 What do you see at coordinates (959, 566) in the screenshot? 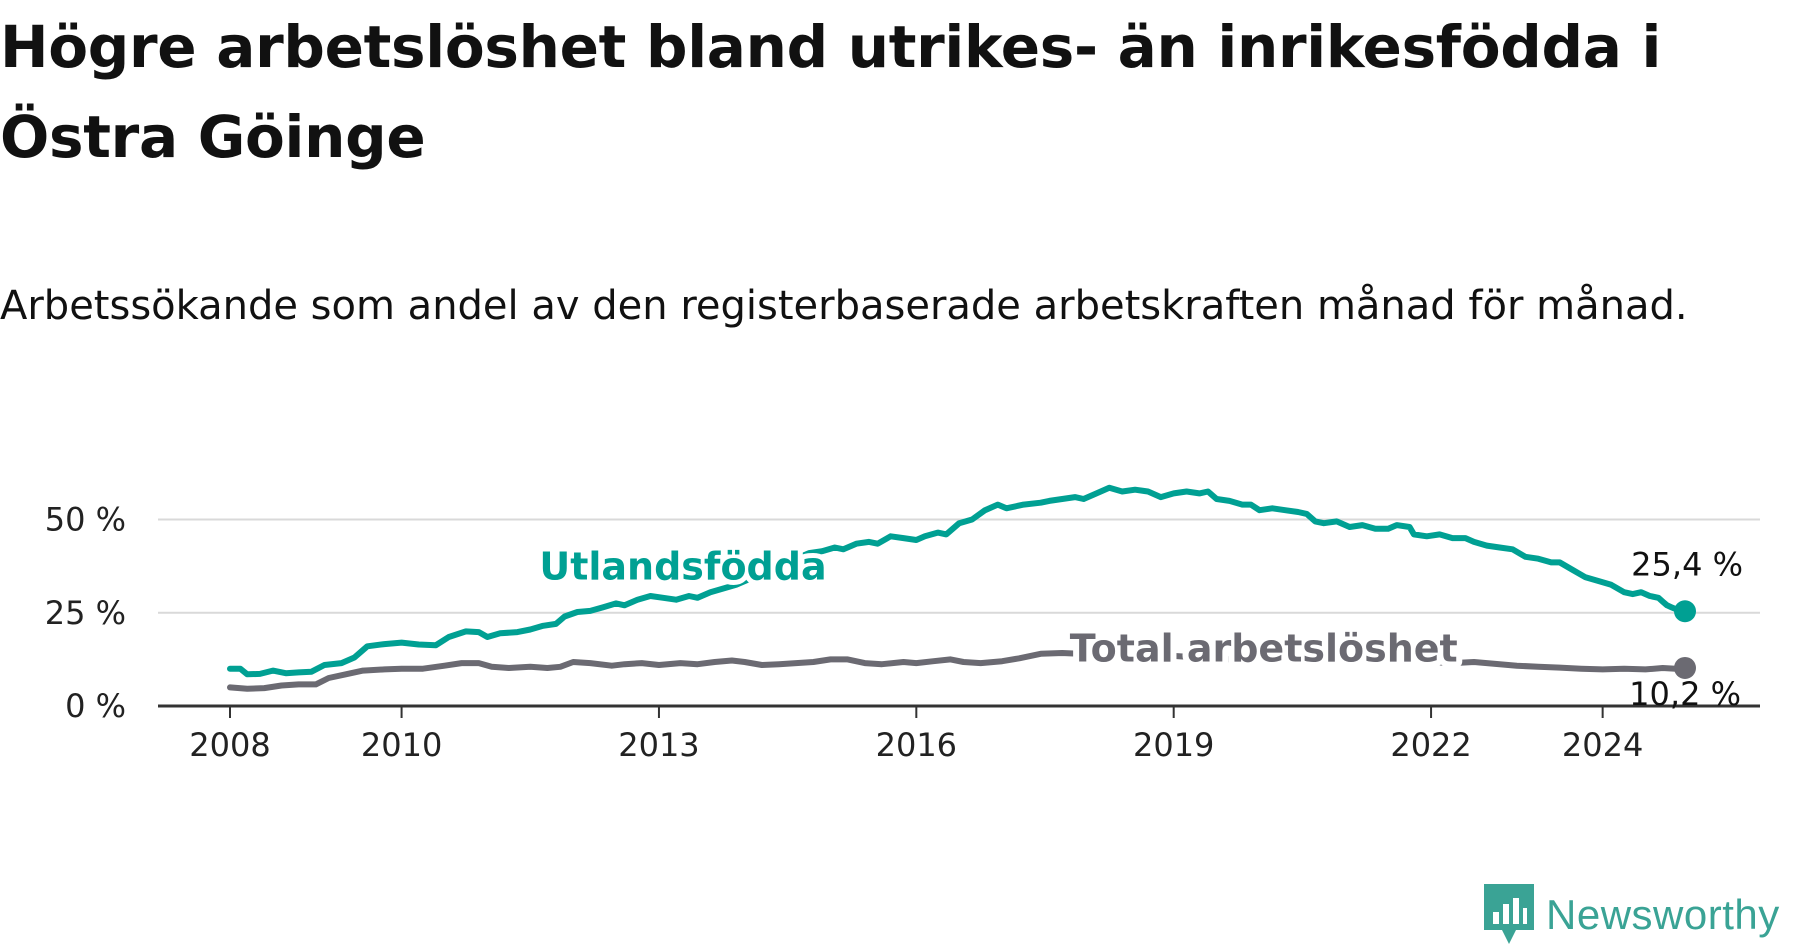
I see `gridlines` at bounding box center [959, 566].